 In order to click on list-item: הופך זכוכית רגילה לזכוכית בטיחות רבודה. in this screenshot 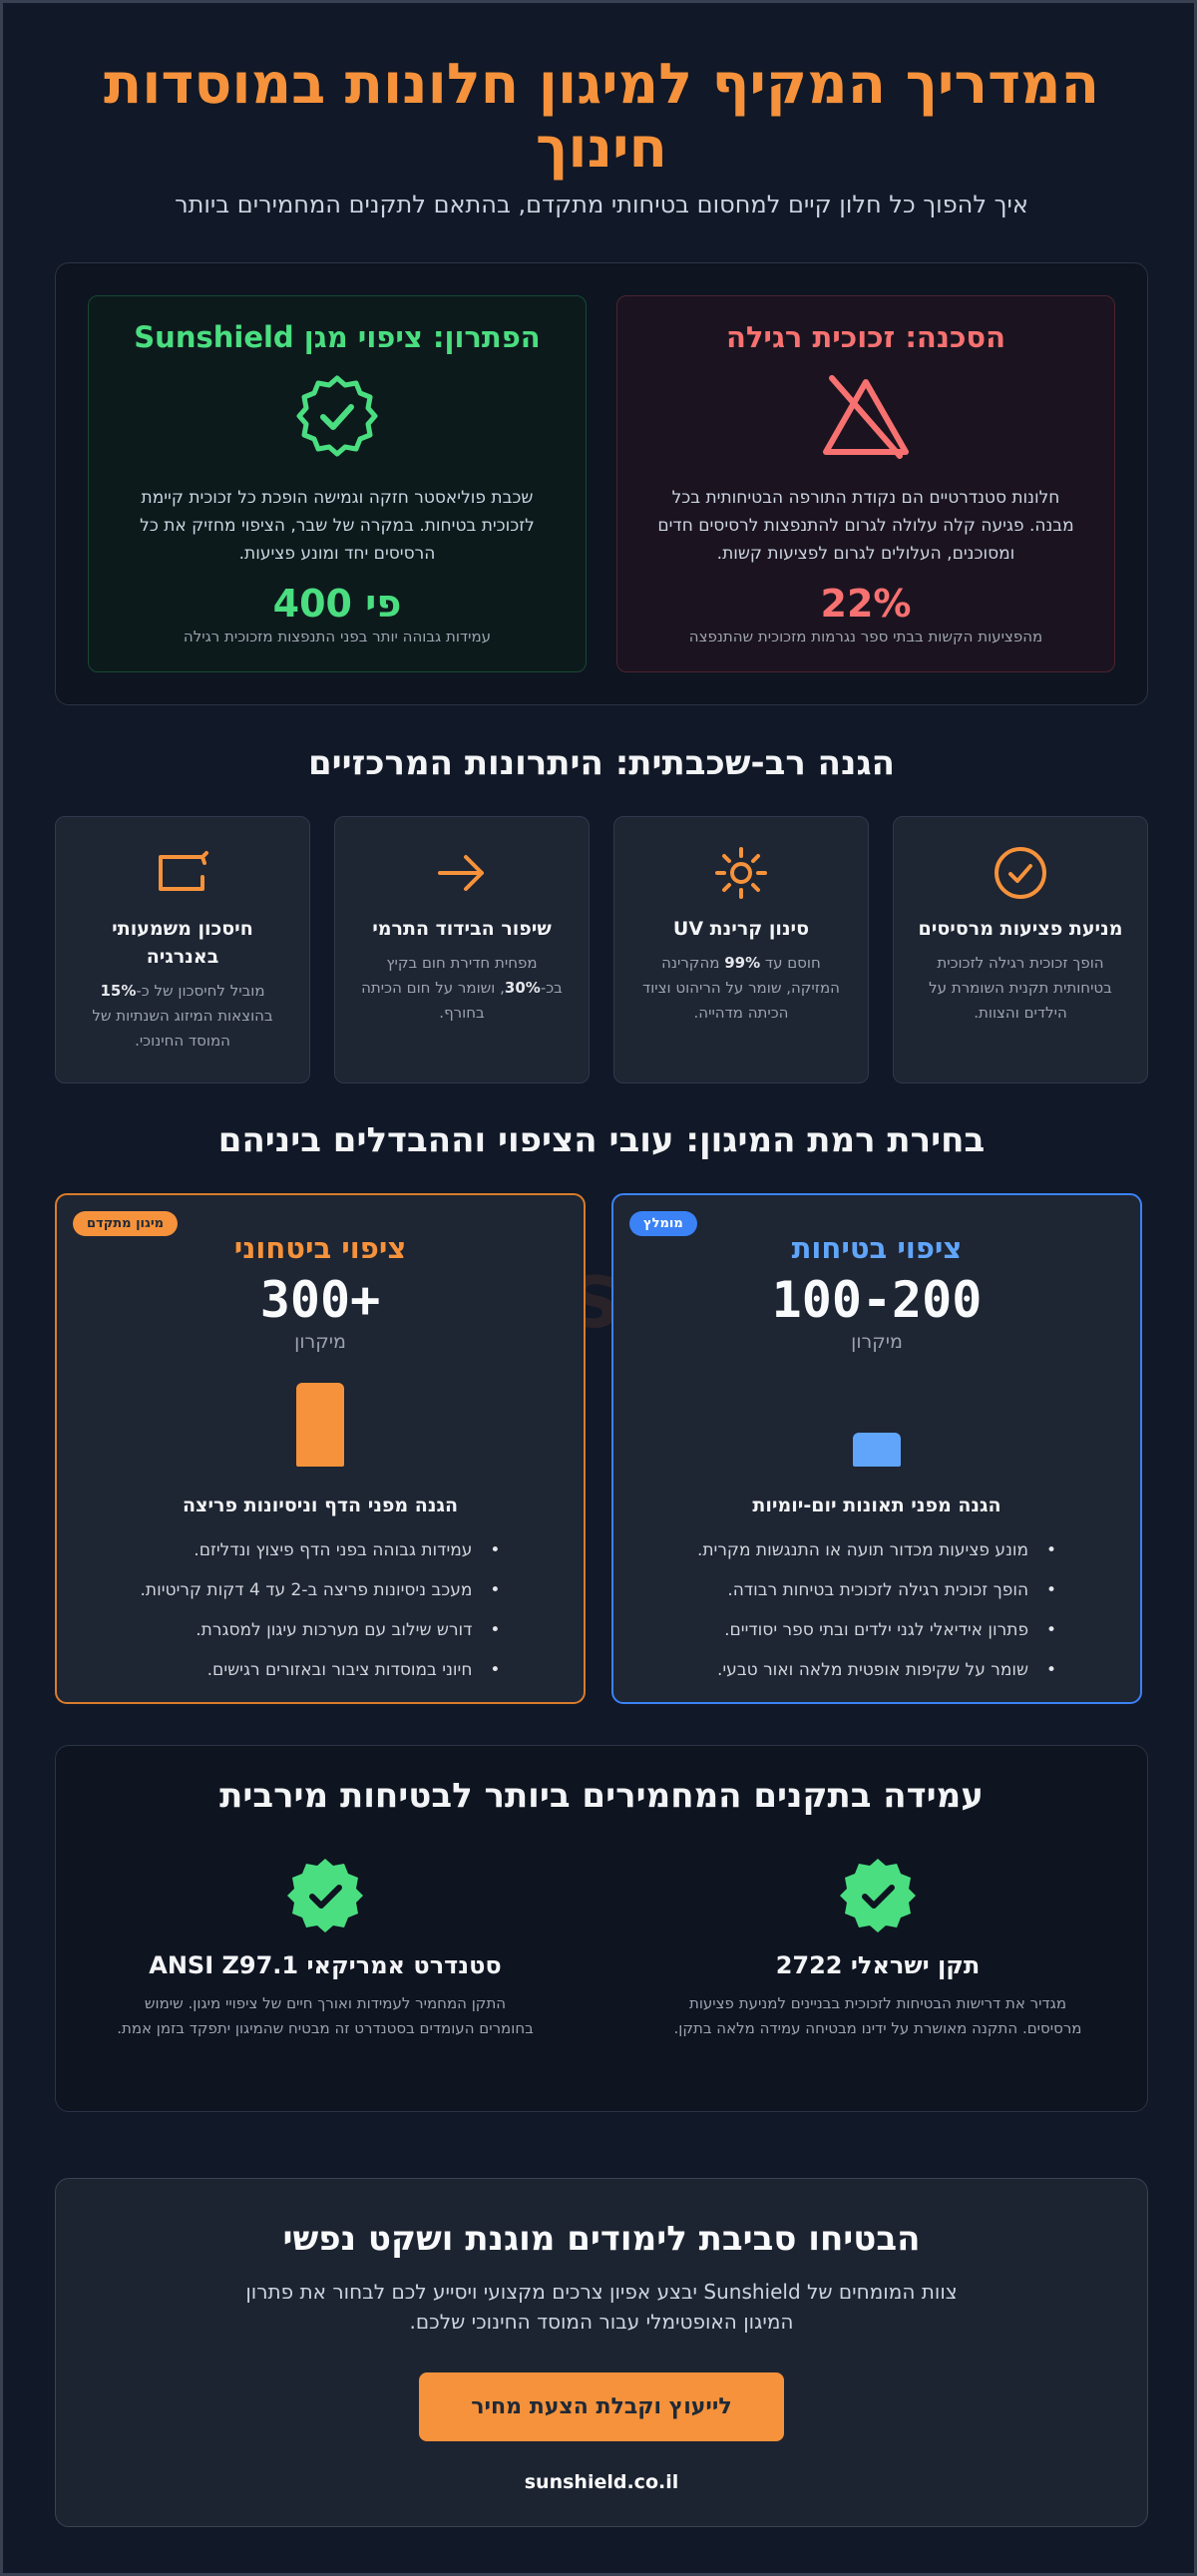, I will do `click(876, 1590)`.